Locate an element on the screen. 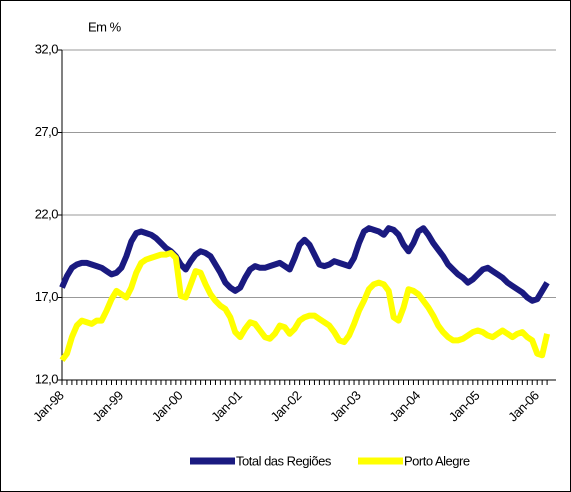  y-tick-label: 27,0 is located at coordinates (47, 131).